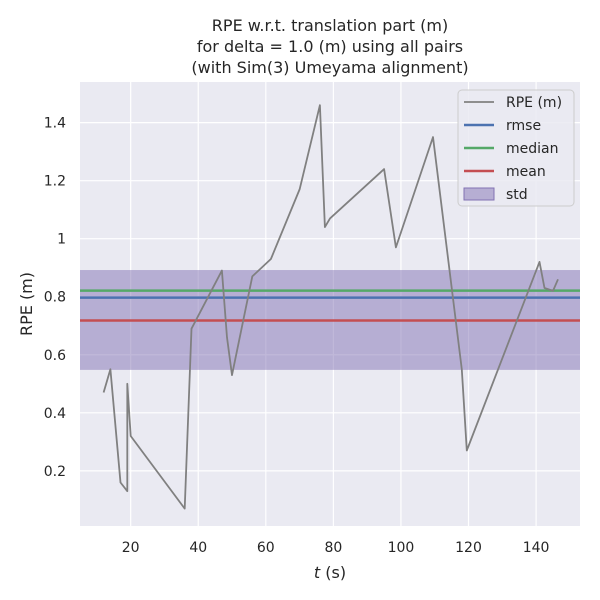 This screenshot has width=600, height=600. I want to click on legend-label: std, so click(517, 195).